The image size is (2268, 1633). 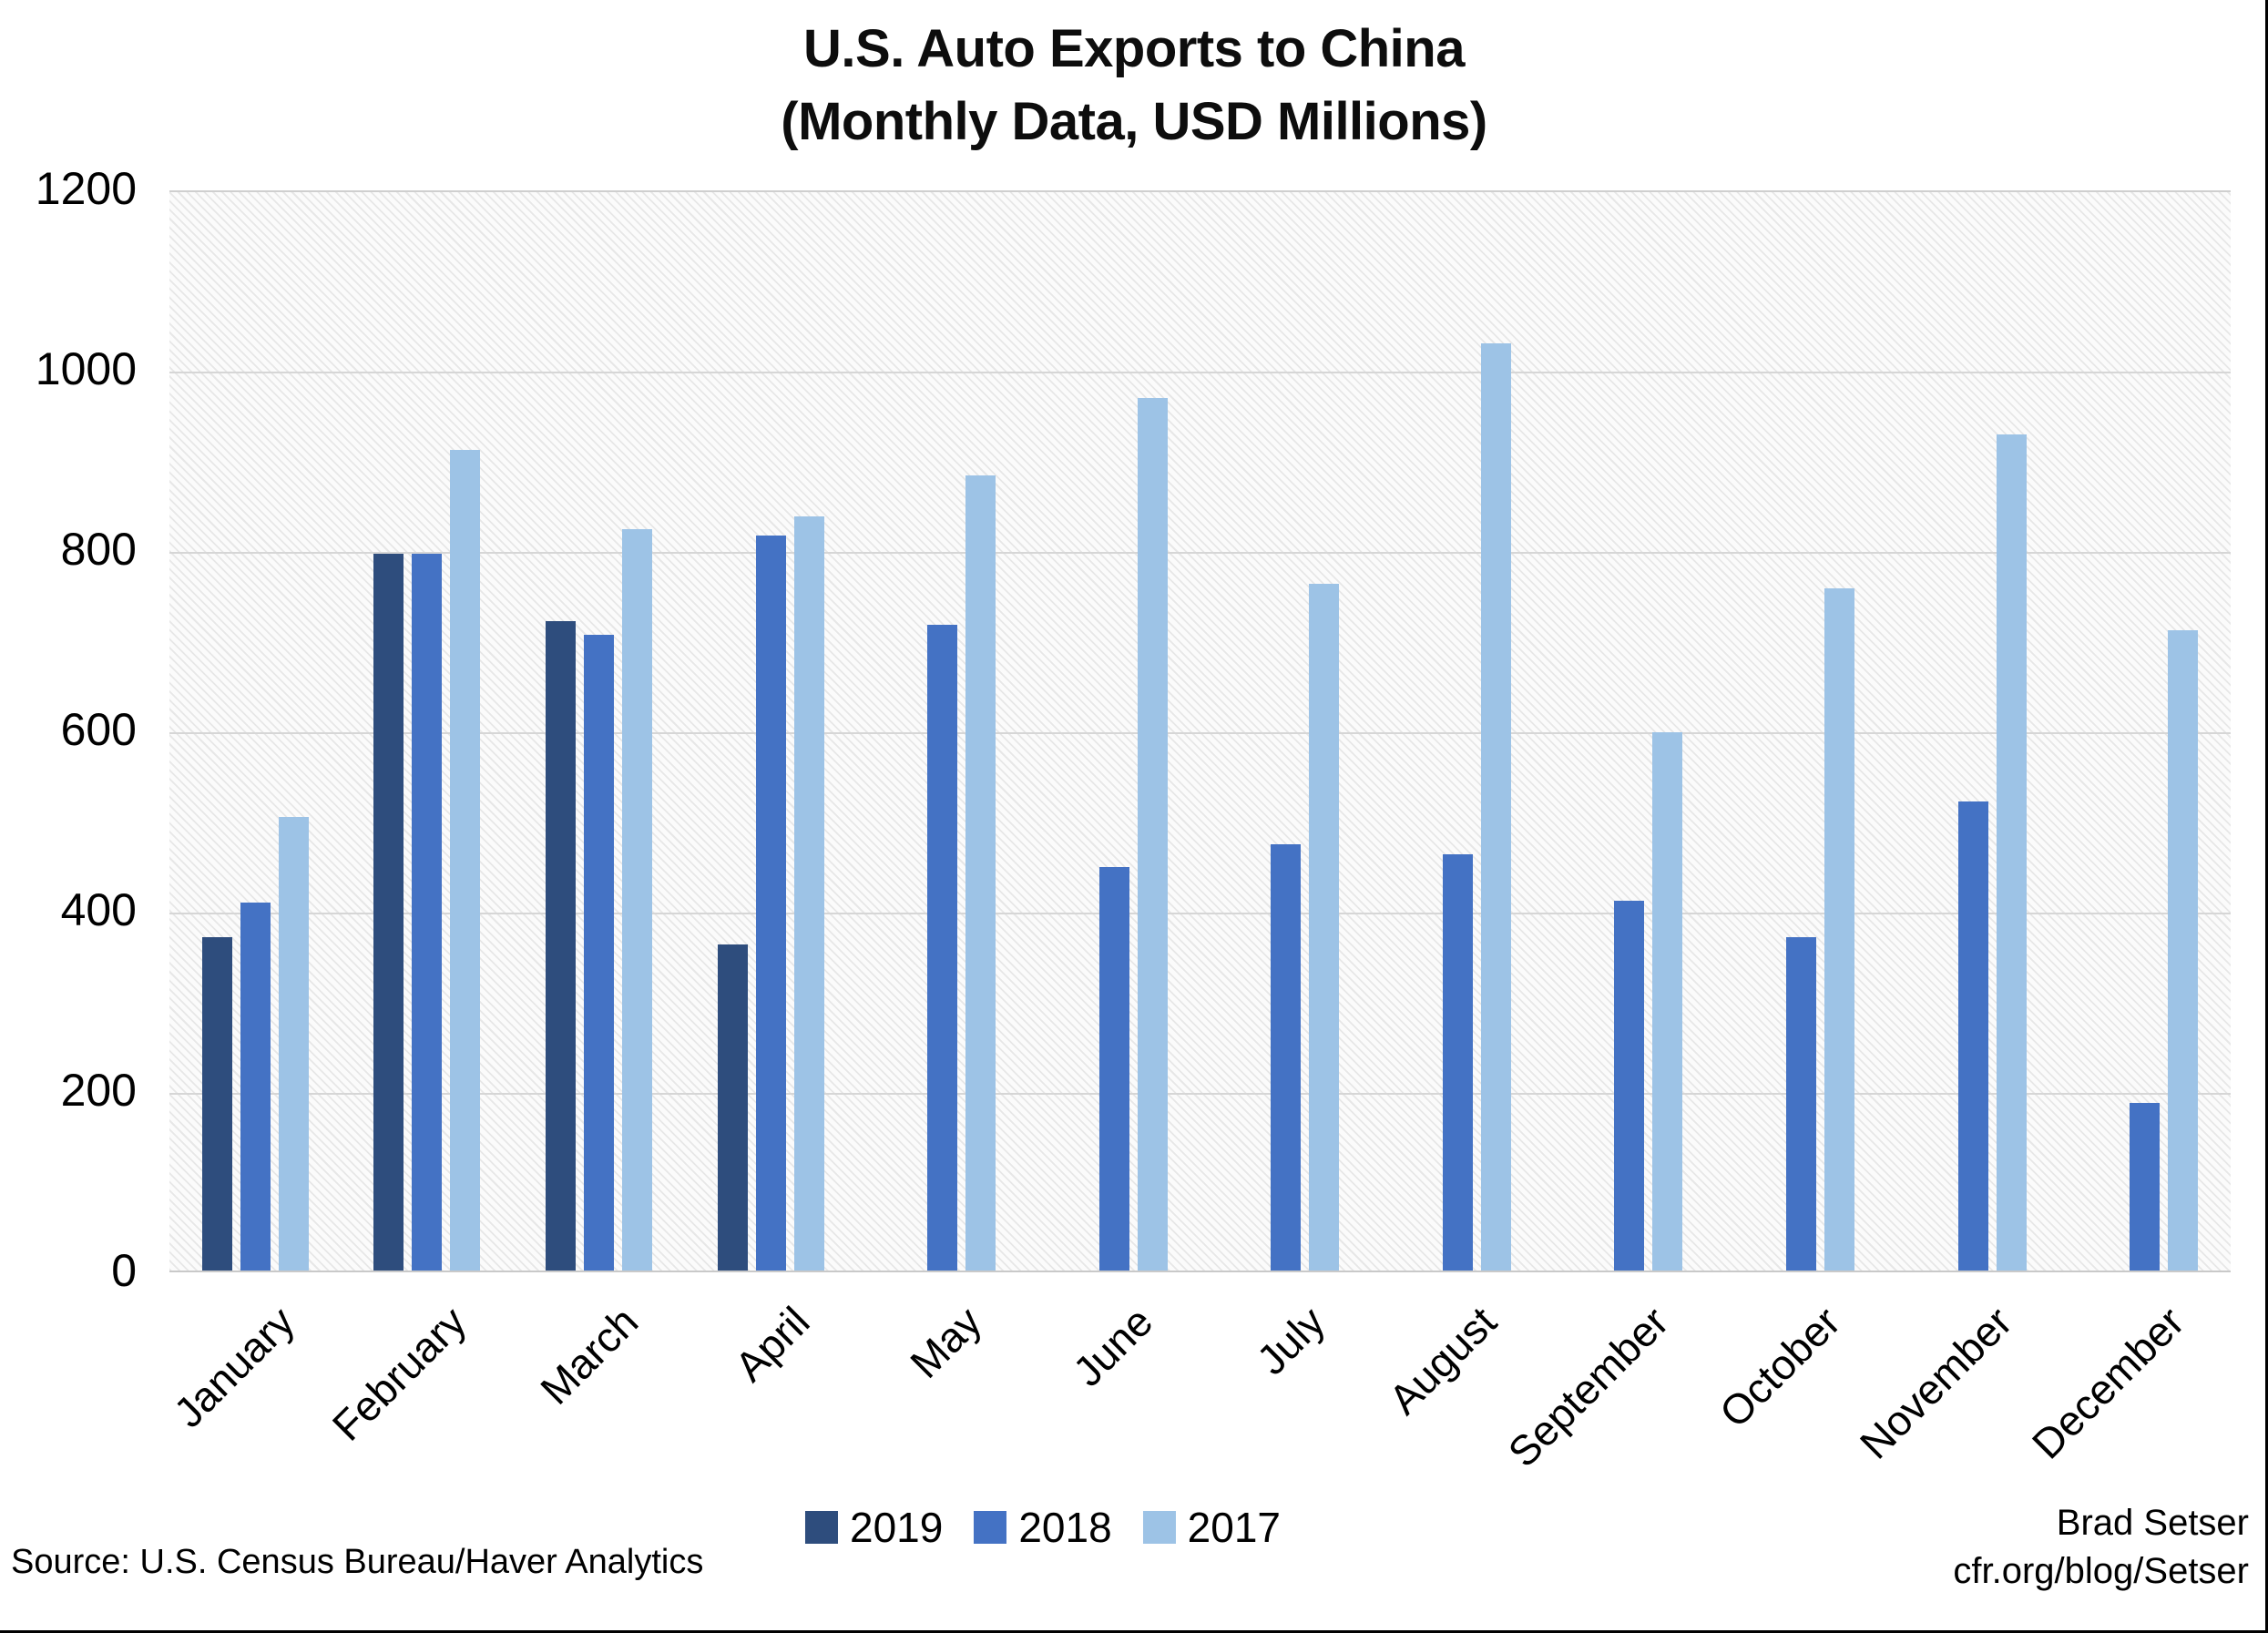 What do you see at coordinates (2101, 1571) in the screenshot?
I see `attribution-url: cfr.org/blog/Setser` at bounding box center [2101, 1571].